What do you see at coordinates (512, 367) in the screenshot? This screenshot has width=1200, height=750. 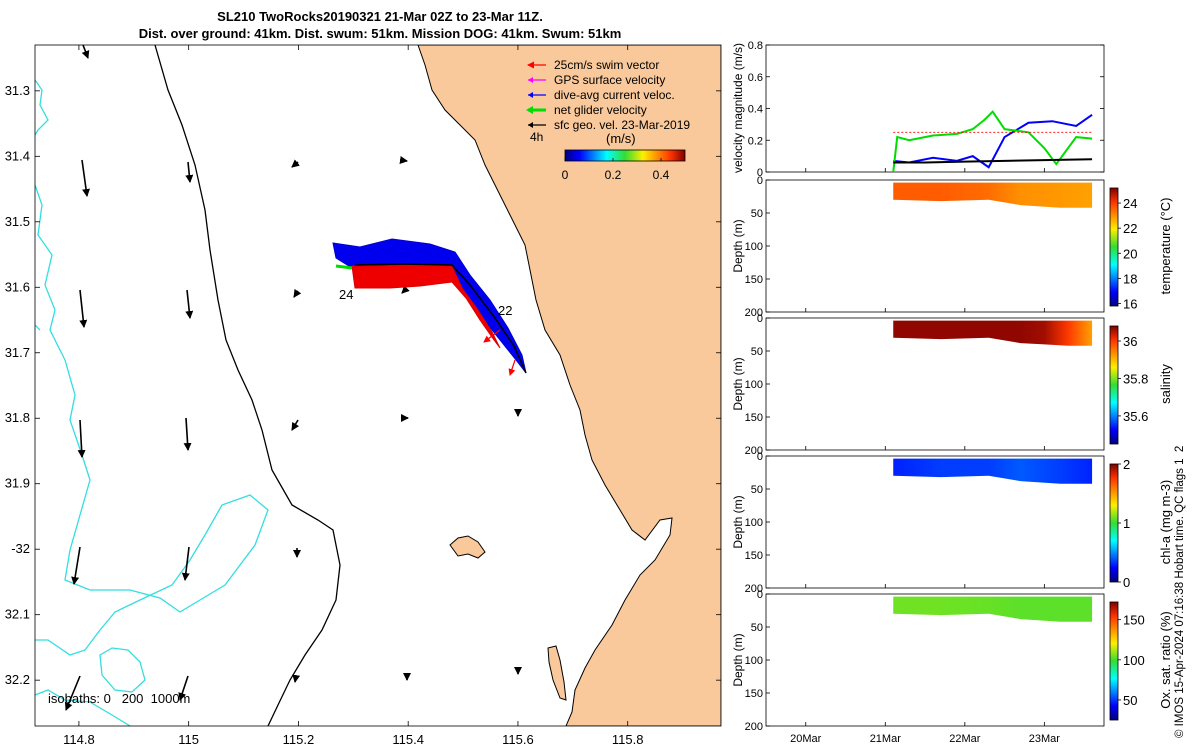 I see `swim-vector-arrow` at bounding box center [512, 367].